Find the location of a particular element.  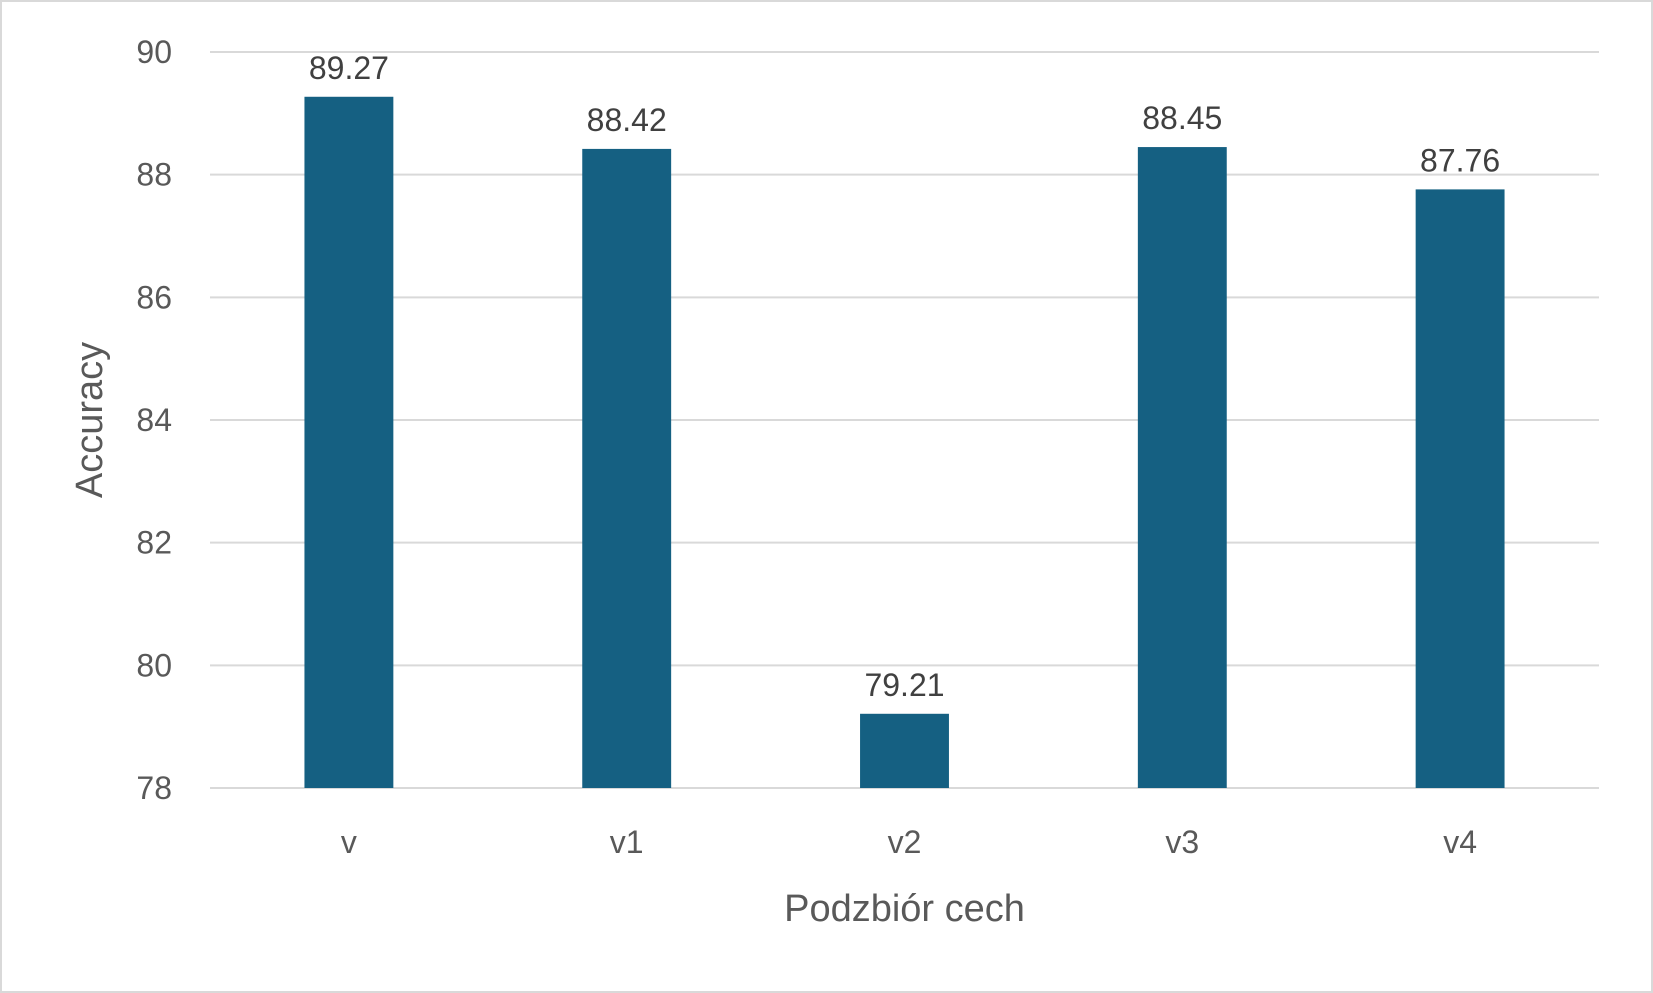

data-label: 79.21 is located at coordinates (904, 685).